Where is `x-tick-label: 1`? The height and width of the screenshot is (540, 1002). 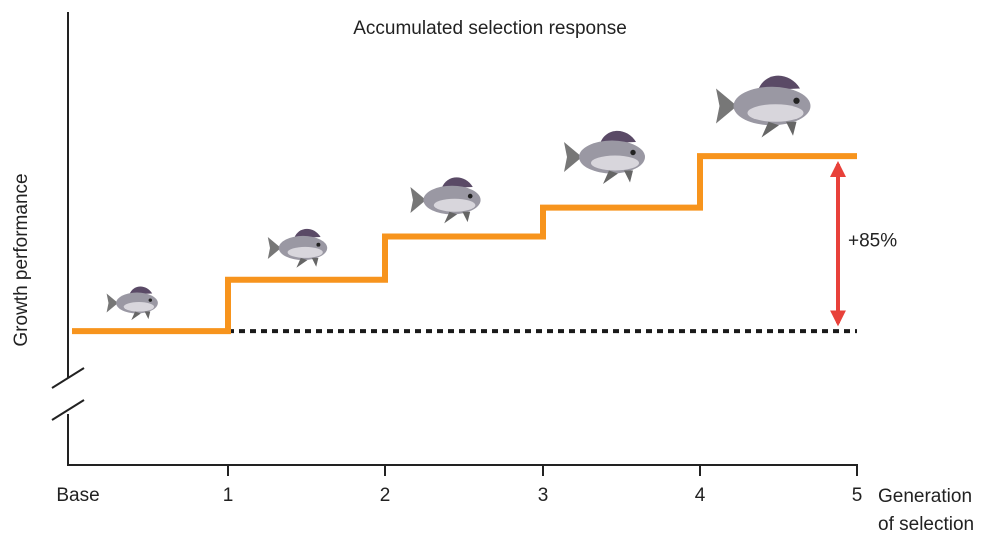 x-tick-label: 1 is located at coordinates (228, 495).